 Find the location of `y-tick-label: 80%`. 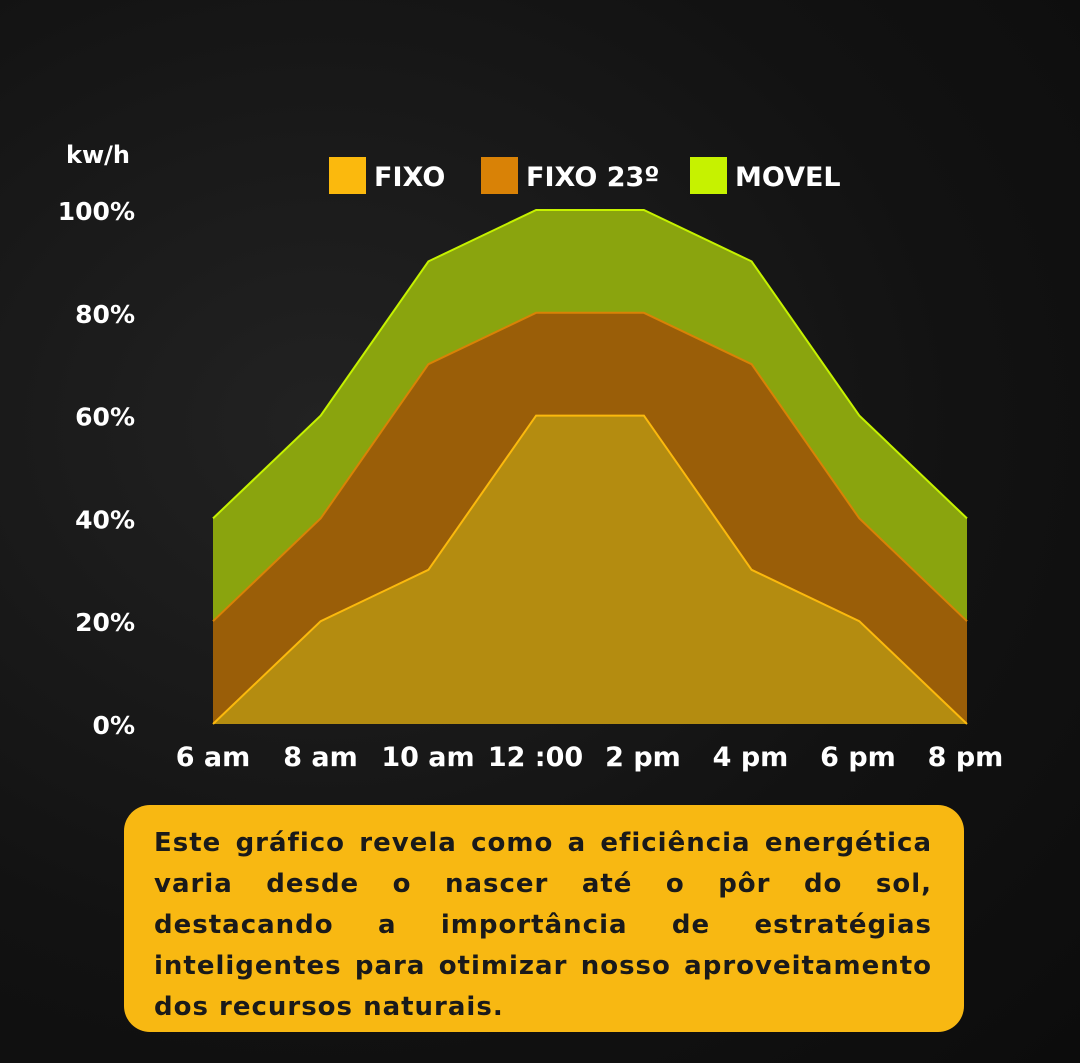

y-tick-label: 80% is located at coordinates (105, 314).